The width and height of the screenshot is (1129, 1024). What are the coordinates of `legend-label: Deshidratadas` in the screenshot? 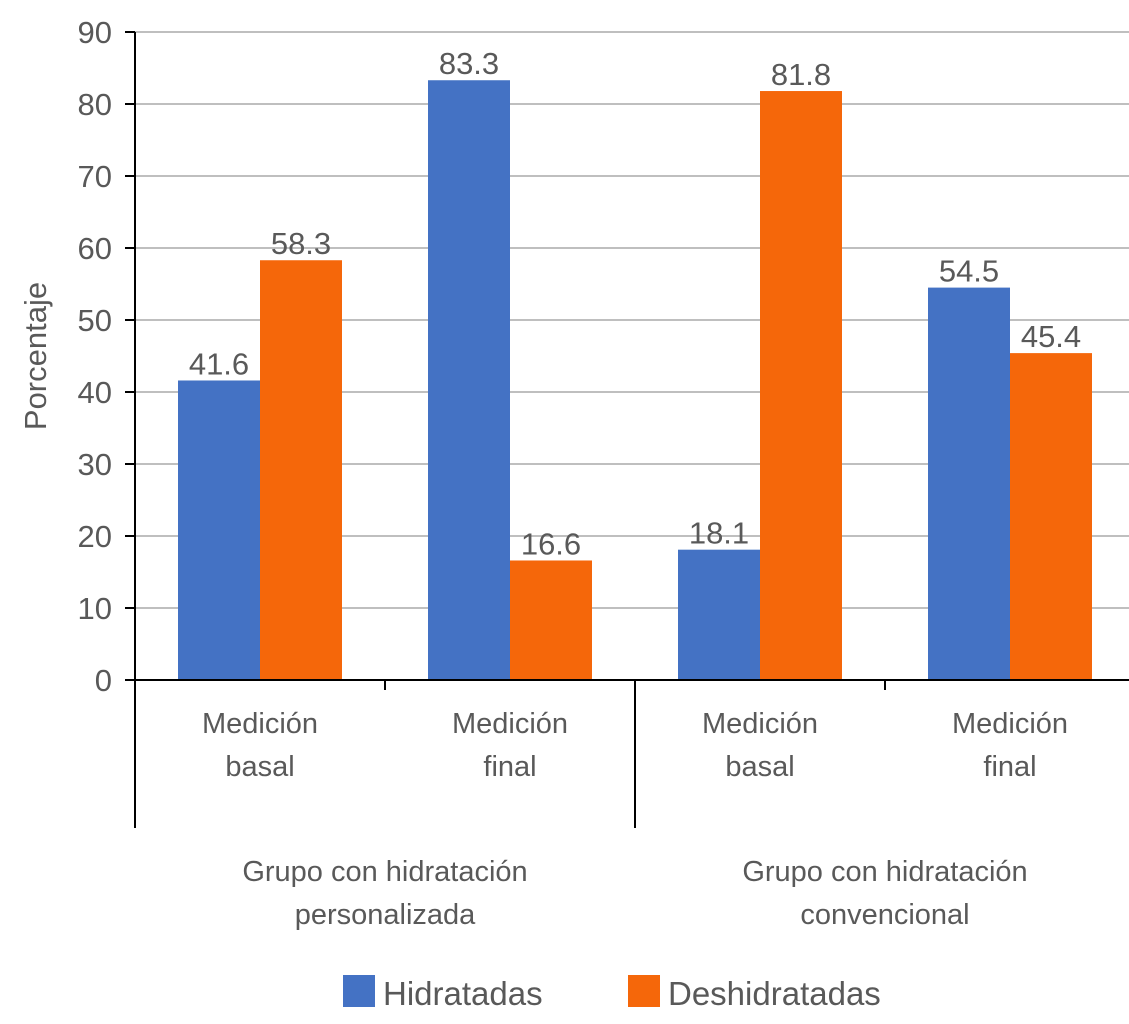 It's located at (774, 993).